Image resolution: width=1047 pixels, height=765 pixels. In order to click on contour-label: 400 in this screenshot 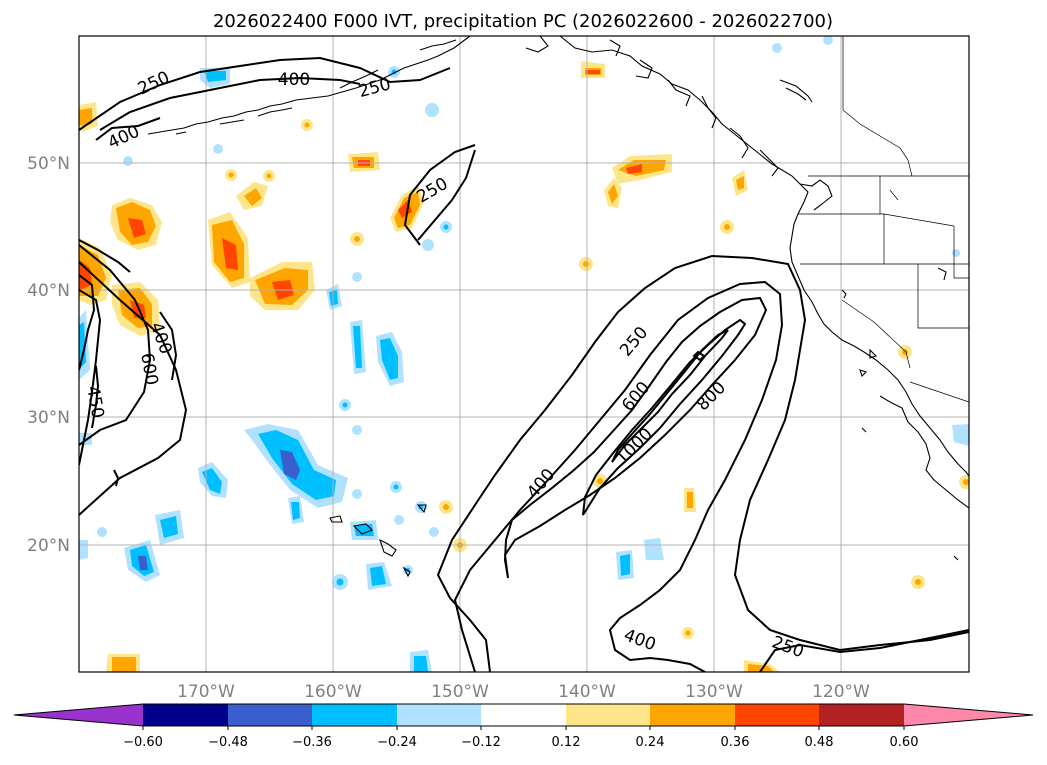, I will do `click(294, 80)`.